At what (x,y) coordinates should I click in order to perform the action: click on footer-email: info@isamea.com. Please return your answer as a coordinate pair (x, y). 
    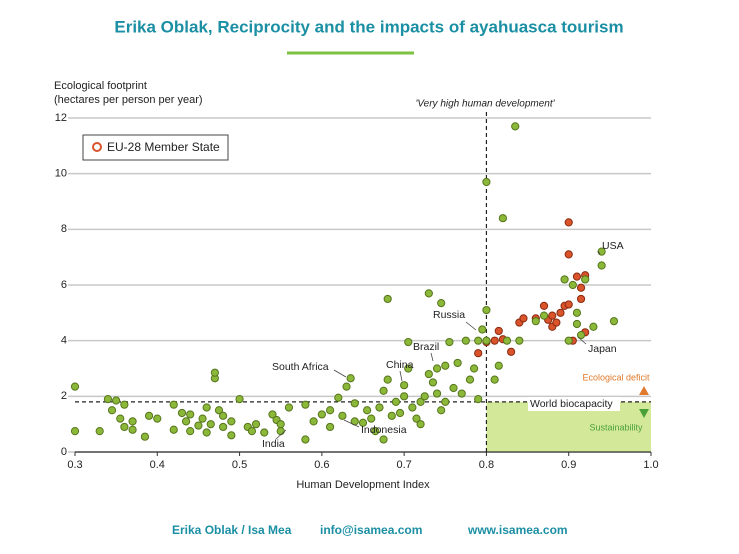
    Looking at the image, I should click on (371, 530).